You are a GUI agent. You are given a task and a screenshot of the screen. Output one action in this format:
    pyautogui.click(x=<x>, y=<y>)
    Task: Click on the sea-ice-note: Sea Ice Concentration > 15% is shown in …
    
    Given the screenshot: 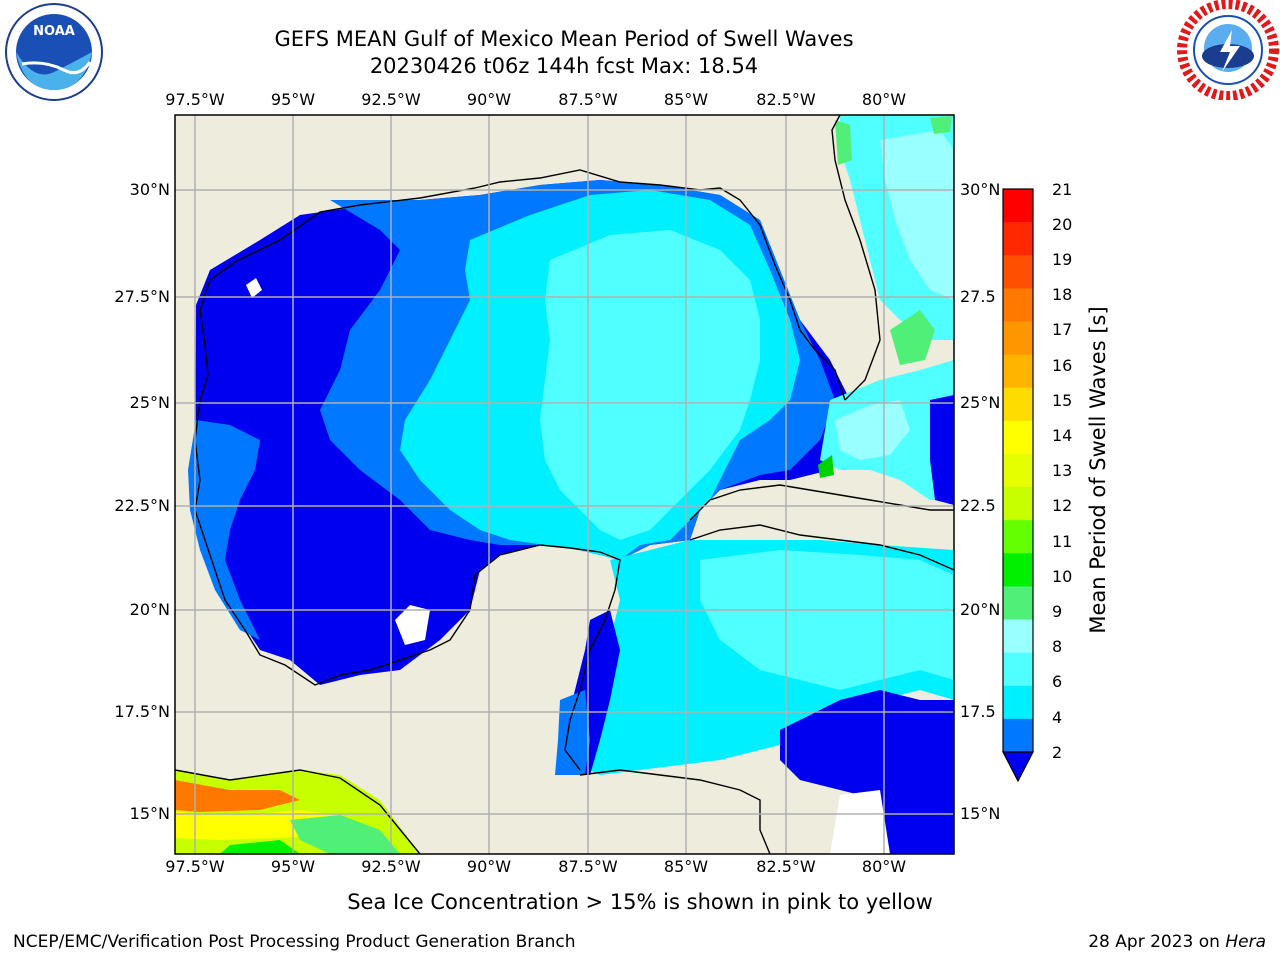 What is the action you would take?
    pyautogui.click(x=640, y=902)
    